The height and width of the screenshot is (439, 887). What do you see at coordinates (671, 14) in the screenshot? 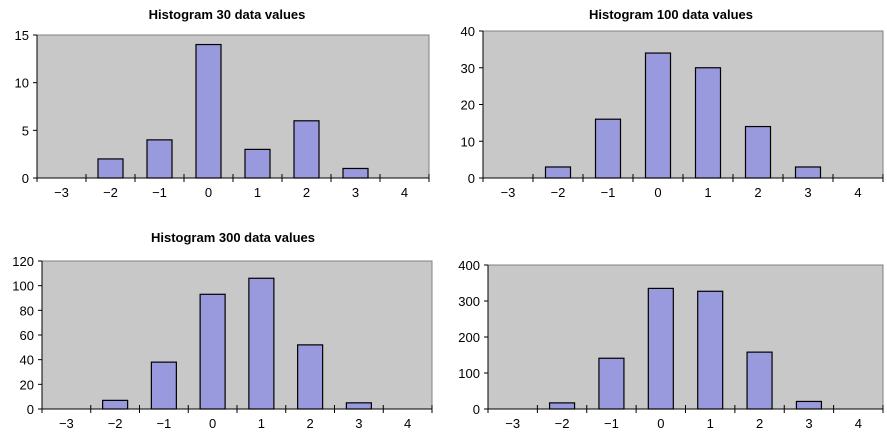
I see `chart-title: Histogram 100 data values` at bounding box center [671, 14].